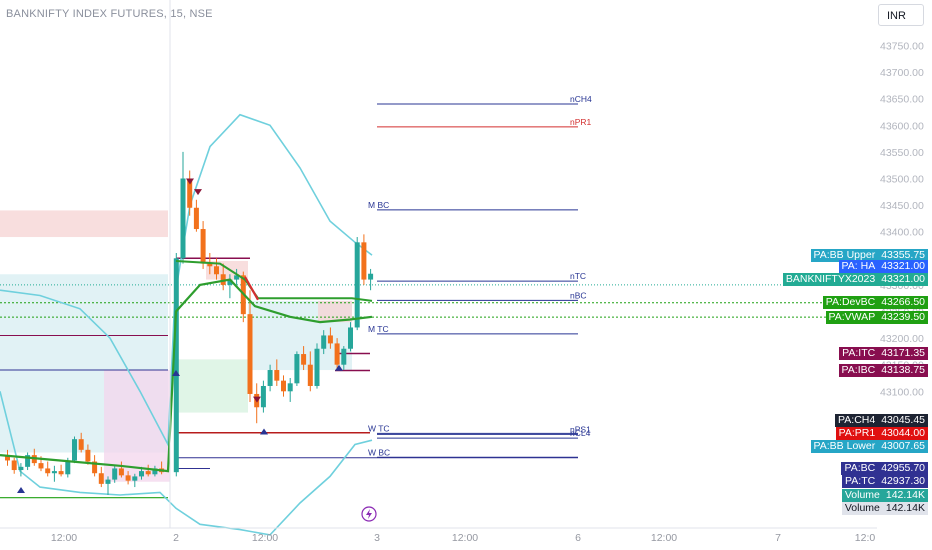 This screenshot has width=932, height=550. Describe the element at coordinates (901, 15) in the screenshot. I see `currency-button: INR` at that location.